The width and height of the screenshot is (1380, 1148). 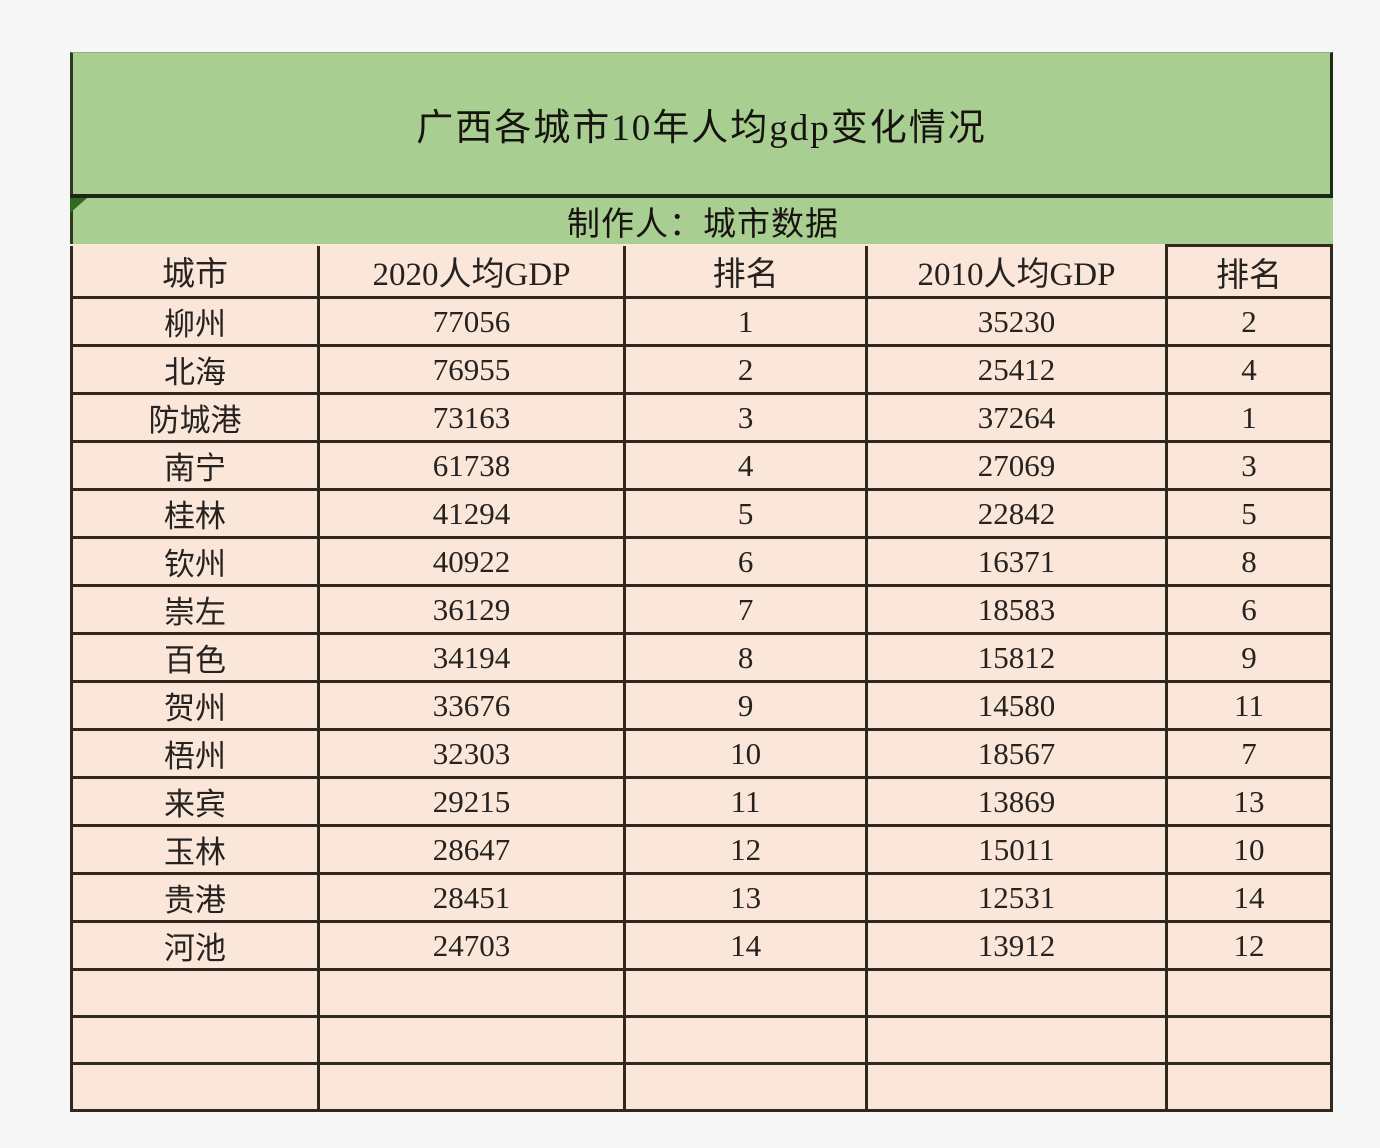 I want to click on cell-city: 崇左, so click(x=195, y=609).